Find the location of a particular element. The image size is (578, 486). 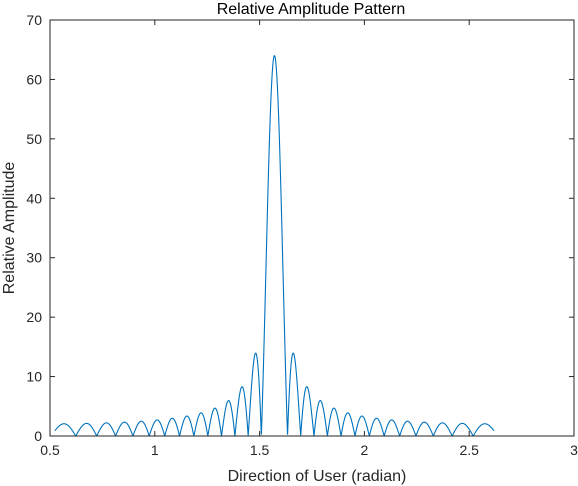

y-tick-label: 0 is located at coordinates (38, 436).